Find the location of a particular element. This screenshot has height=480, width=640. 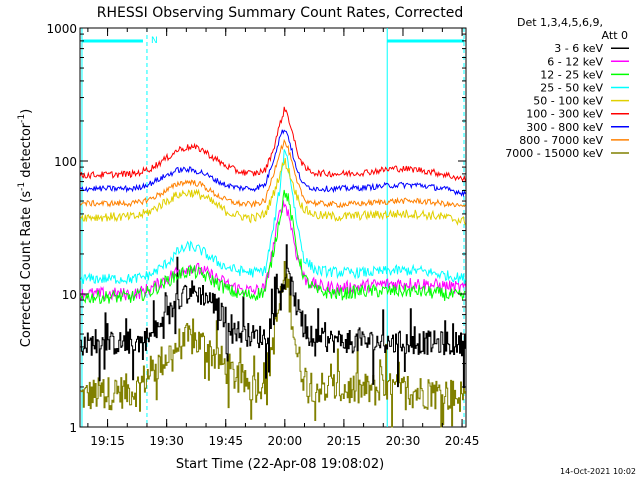

legend-label-3: 25 - 50 keV is located at coordinates (571, 88).